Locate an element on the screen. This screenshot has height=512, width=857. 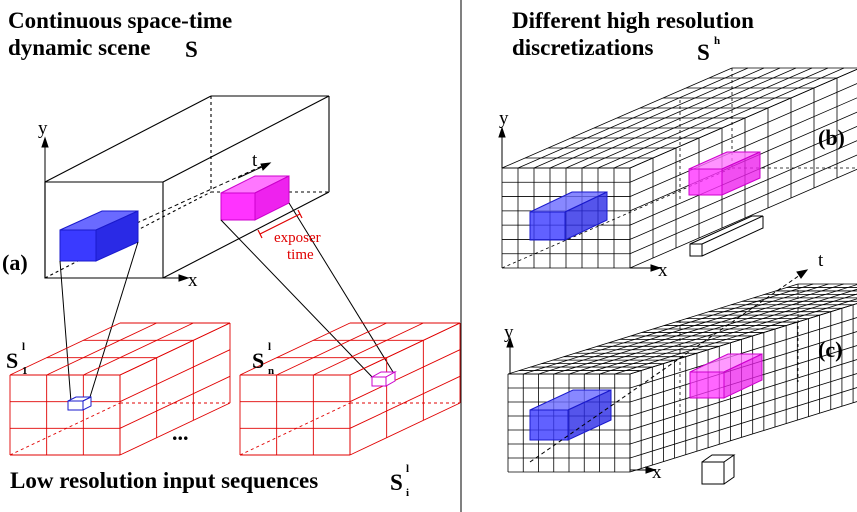
axis-x-label-c: x is located at coordinates (657, 472).